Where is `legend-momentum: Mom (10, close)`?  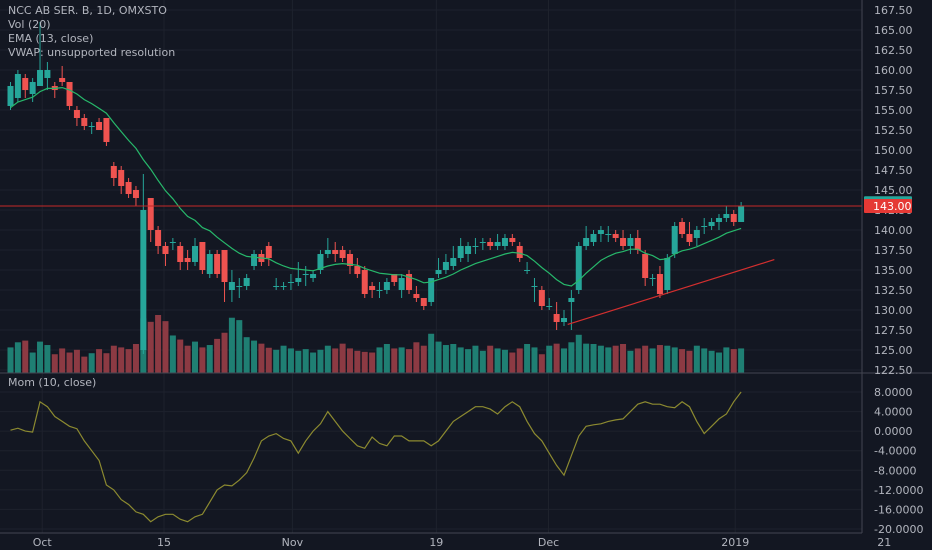 legend-momentum: Mom (10, close) is located at coordinates (52, 382).